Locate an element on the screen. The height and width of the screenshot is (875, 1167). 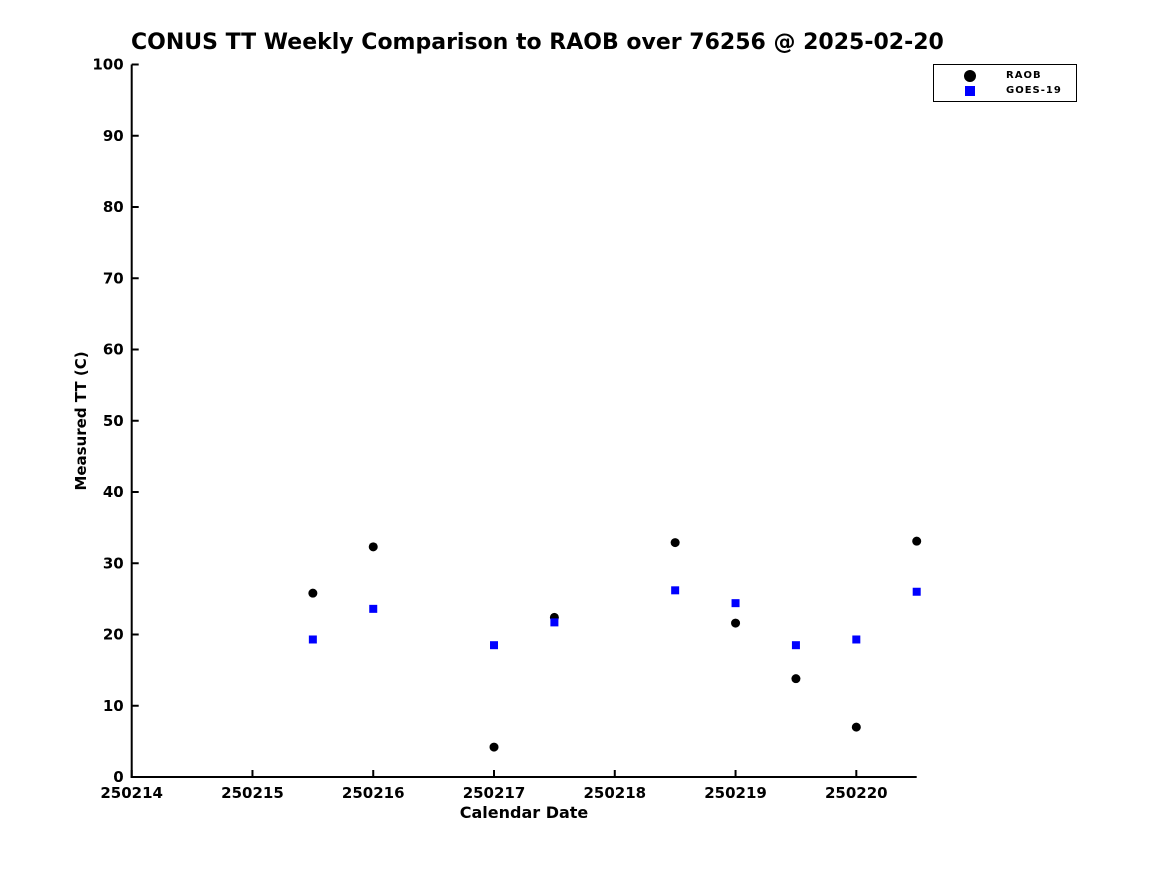
legend-item-goes-19: GOES-19 is located at coordinates (1005, 90).